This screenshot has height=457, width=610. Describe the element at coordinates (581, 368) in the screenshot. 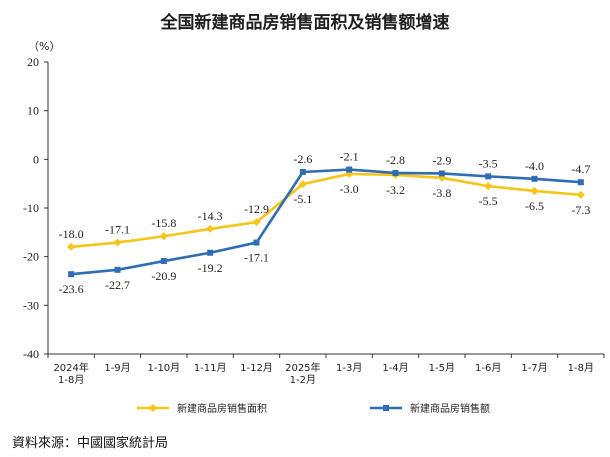

I see `x-tick-label: 1-8月` at that location.